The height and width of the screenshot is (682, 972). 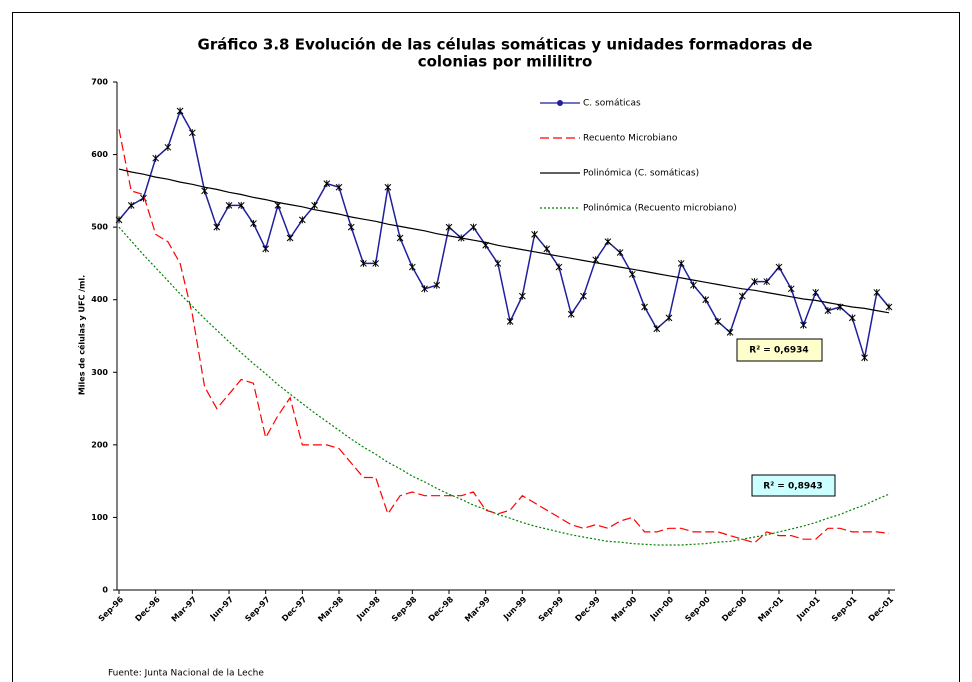 What do you see at coordinates (505, 62) in the screenshot?
I see `chart-title: colonias por mililitro` at bounding box center [505, 62].